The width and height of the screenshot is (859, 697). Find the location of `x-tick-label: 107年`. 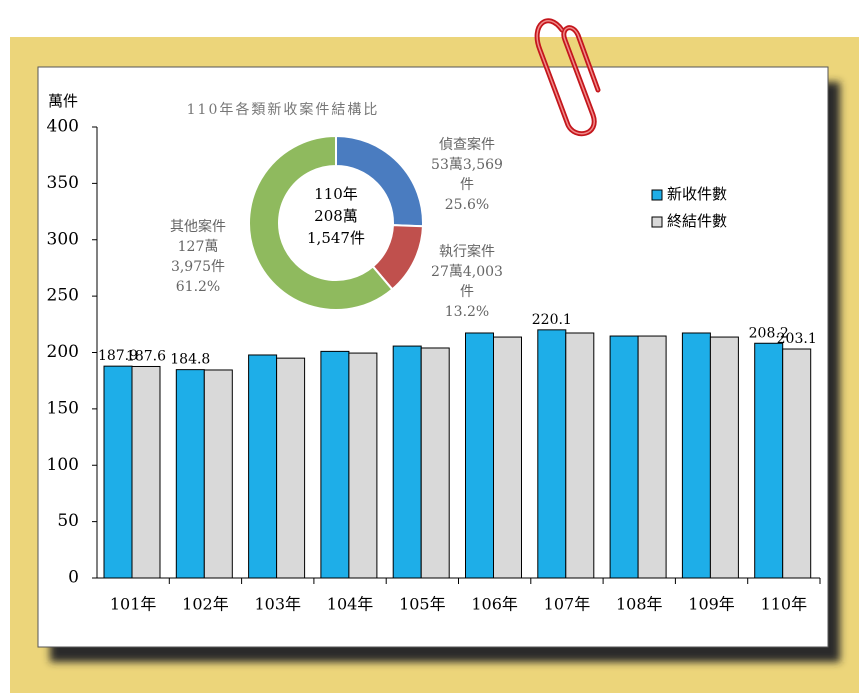

x-tick-label: 107年 is located at coordinates (567, 604).